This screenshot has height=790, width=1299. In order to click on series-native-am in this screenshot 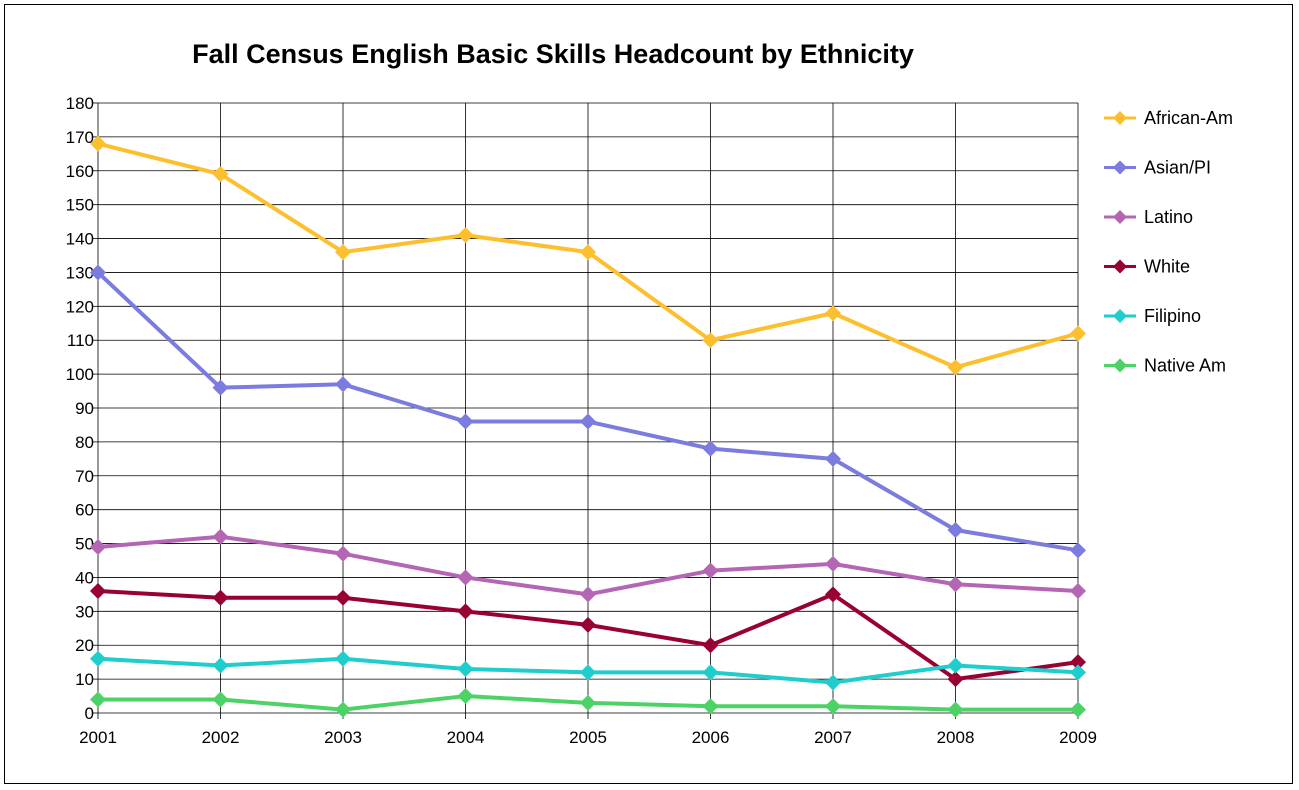, I will do `click(588, 703)`.